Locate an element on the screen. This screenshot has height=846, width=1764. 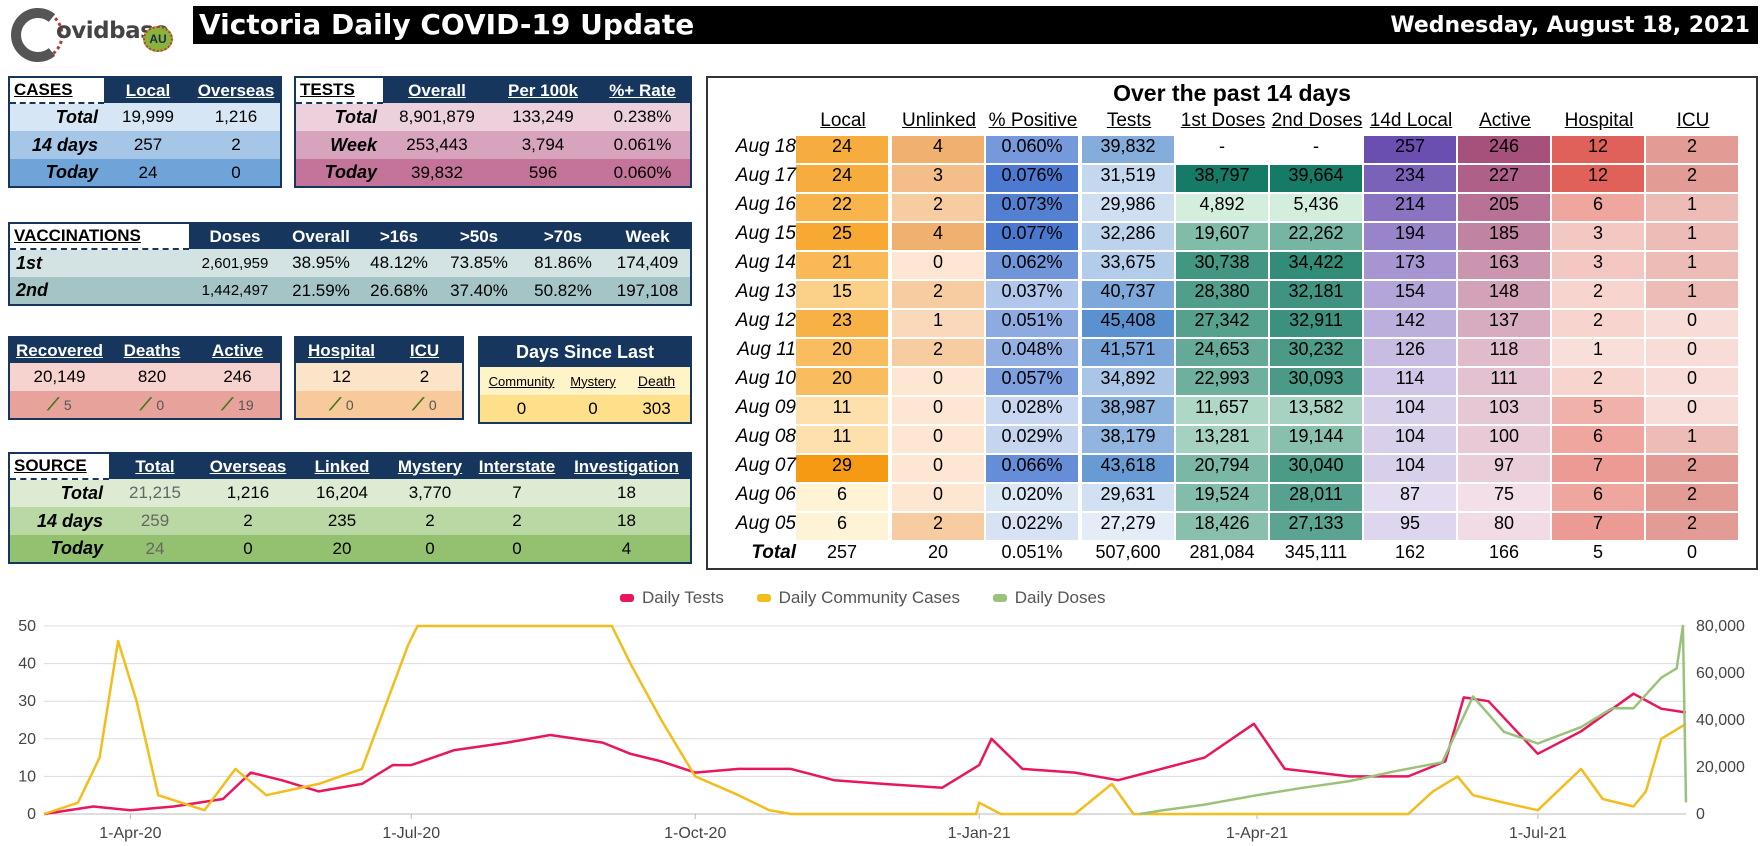
table-cell: 4,892 is located at coordinates (1222, 207).